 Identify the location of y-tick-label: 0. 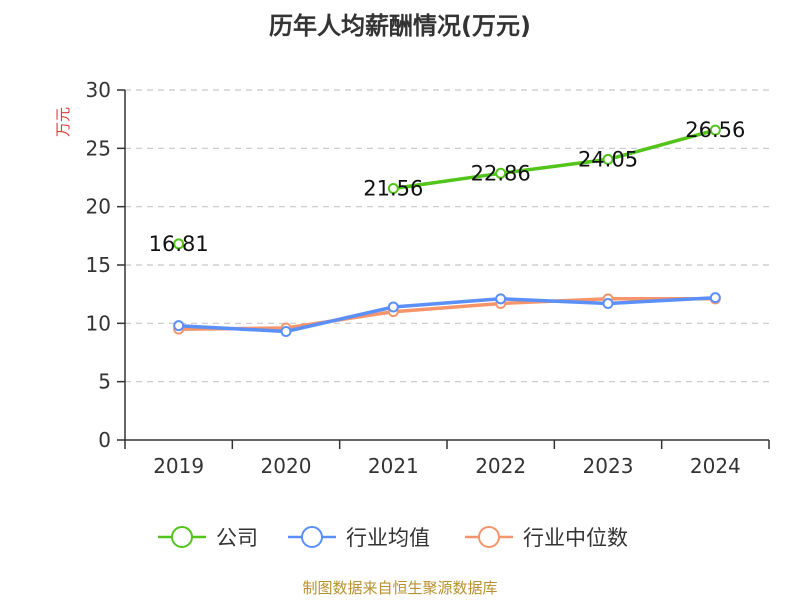
(104, 440).